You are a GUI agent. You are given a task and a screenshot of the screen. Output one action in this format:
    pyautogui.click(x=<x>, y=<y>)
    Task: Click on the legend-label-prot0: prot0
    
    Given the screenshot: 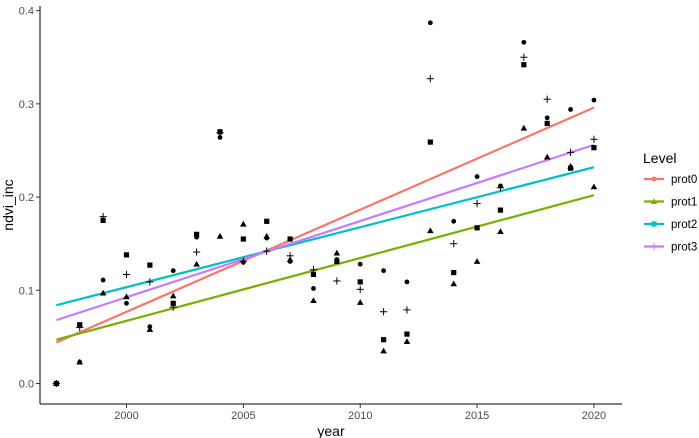 What is the action you would take?
    pyautogui.click(x=684, y=180)
    